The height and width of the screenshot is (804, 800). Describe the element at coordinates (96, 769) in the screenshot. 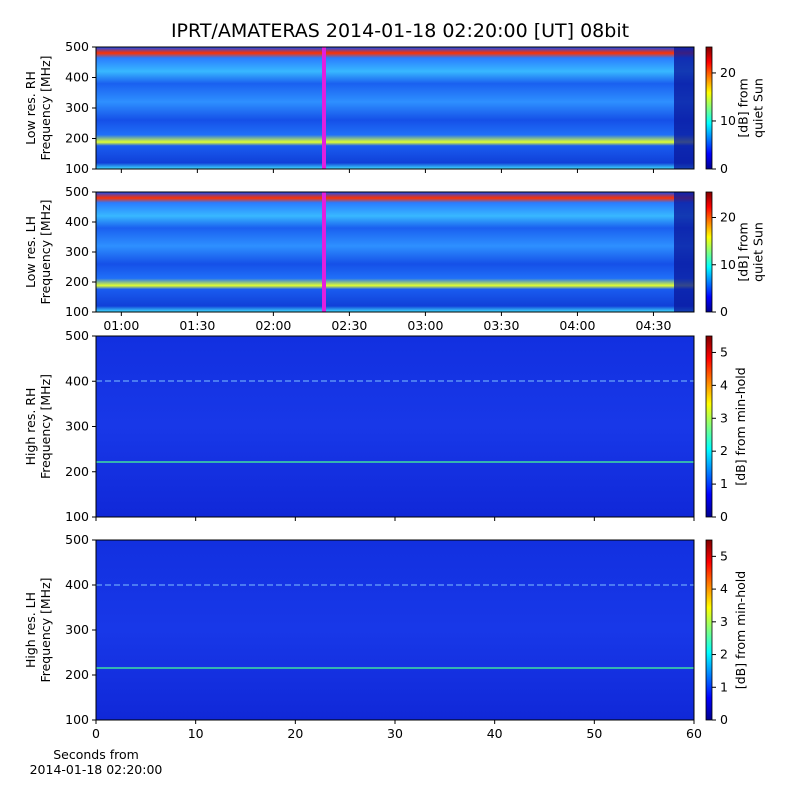

I see `x-axis-label: 2014-01-18 02:20:00` at that location.